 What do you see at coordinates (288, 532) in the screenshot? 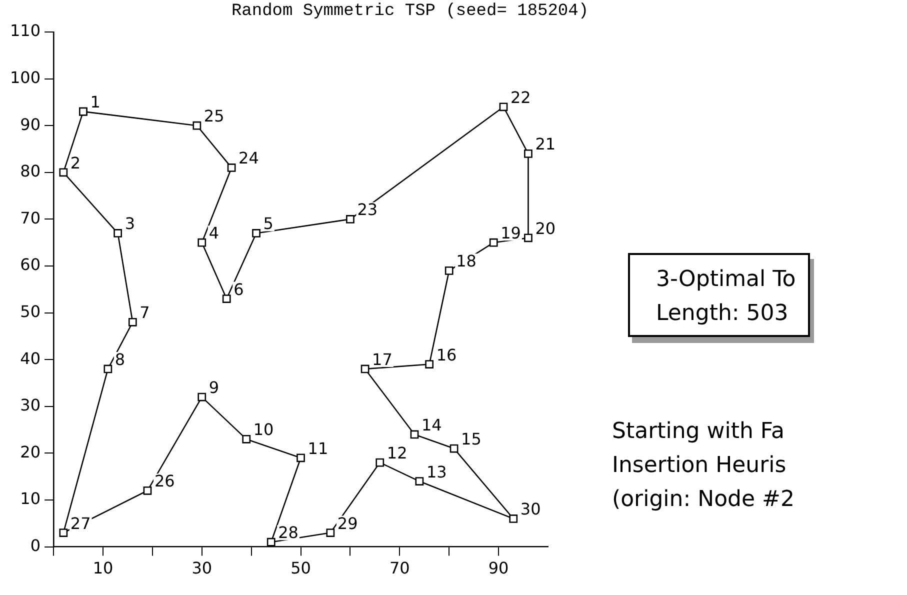
I see `annotation: 28` at bounding box center [288, 532].